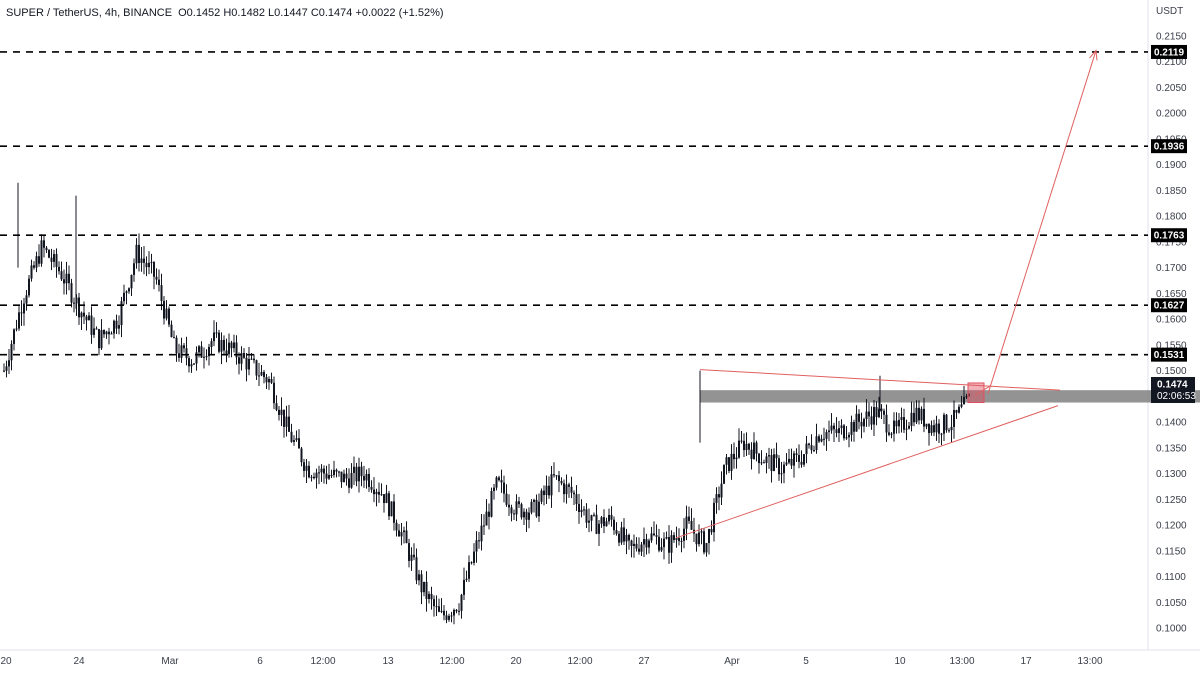 This screenshot has width=1200, height=678. Describe the element at coordinates (732, 661) in the screenshot. I see `x-tick-label: Apr` at that location.